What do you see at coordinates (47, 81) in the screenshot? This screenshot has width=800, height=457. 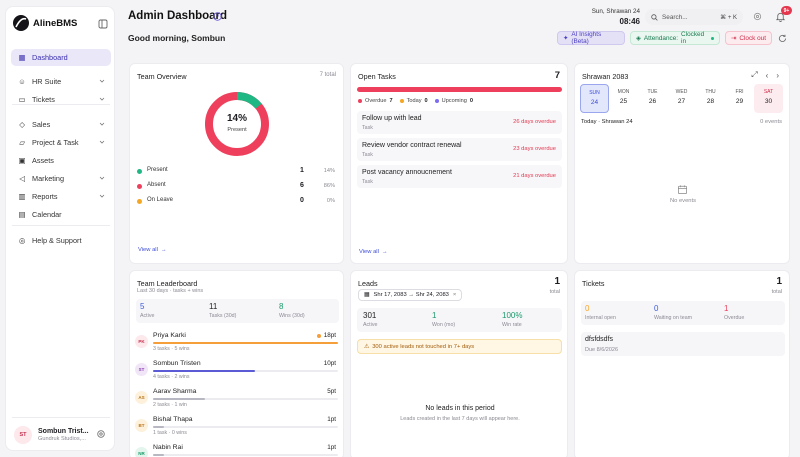 I see `sidebar-item-label: HR Suite` at bounding box center [47, 81].